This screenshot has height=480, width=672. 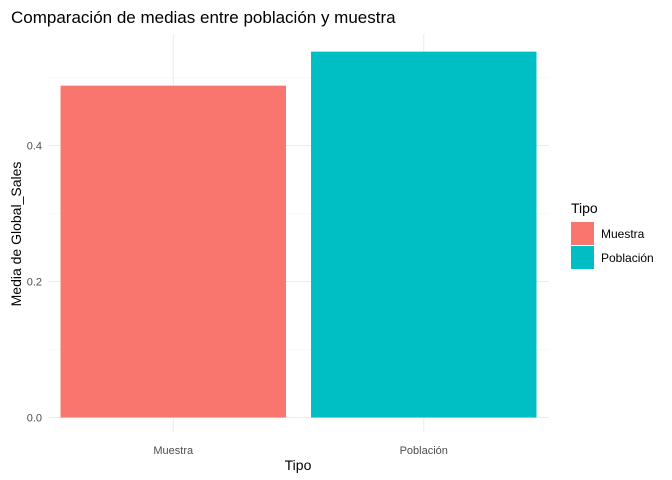 I want to click on legend: Tipo Muestra Población, so click(x=612, y=234).